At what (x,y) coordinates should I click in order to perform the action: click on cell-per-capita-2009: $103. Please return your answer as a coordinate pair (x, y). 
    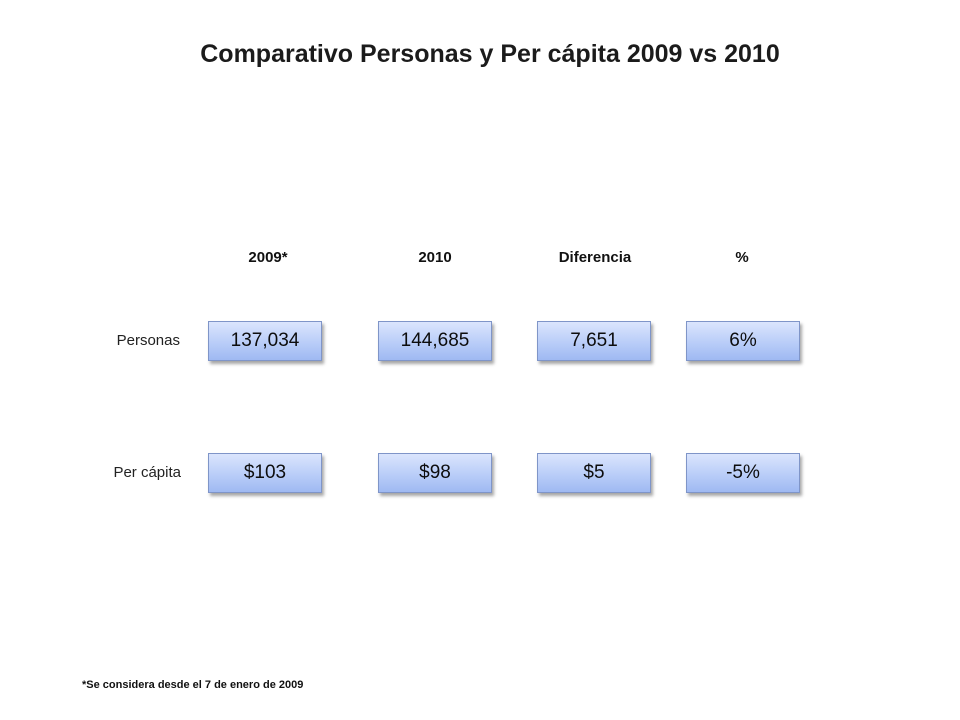
    Looking at the image, I should click on (265, 473).